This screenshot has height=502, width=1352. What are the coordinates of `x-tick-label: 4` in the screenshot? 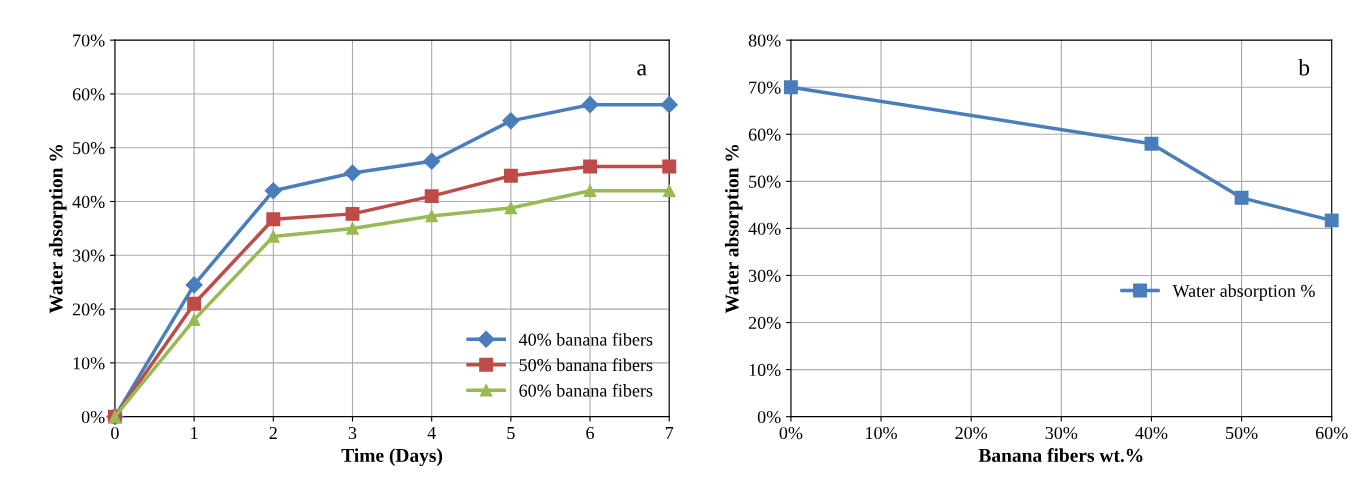 It's located at (431, 433).